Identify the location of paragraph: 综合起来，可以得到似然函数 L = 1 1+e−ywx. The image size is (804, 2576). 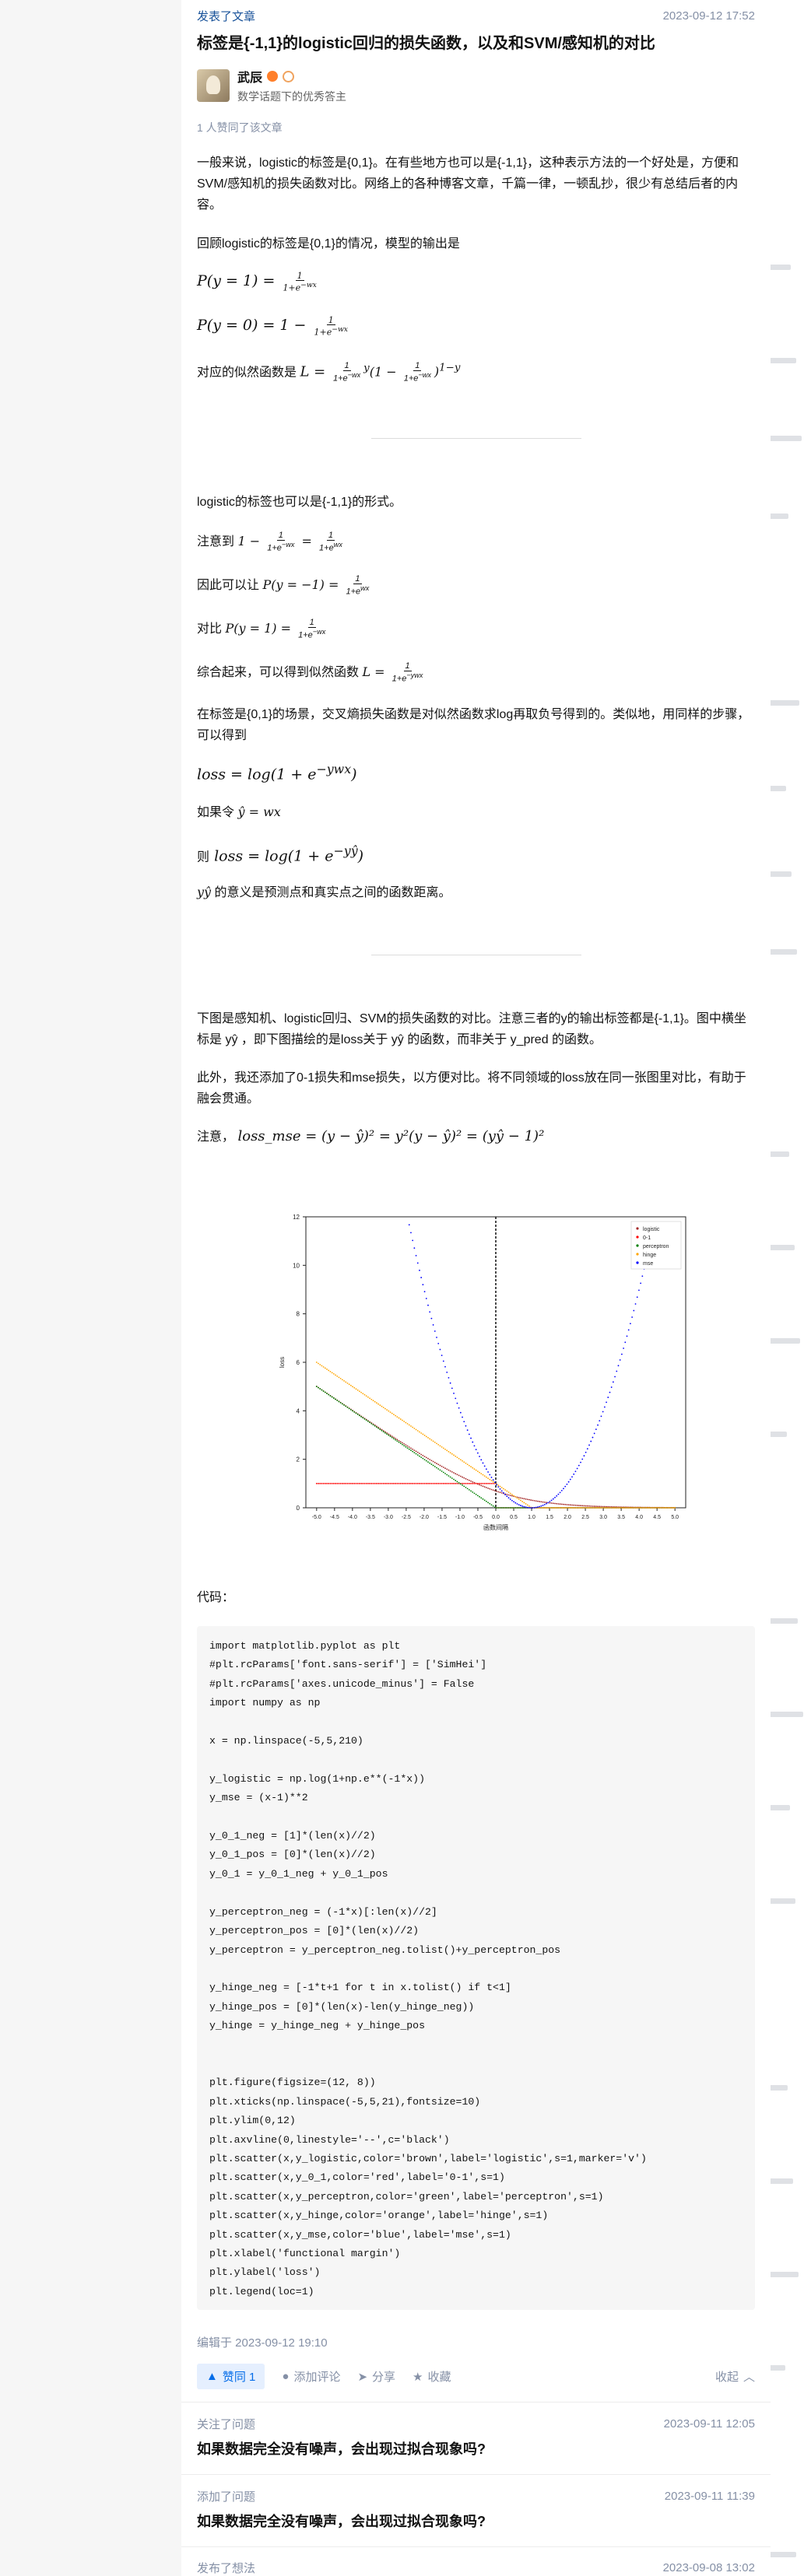
(310, 672).